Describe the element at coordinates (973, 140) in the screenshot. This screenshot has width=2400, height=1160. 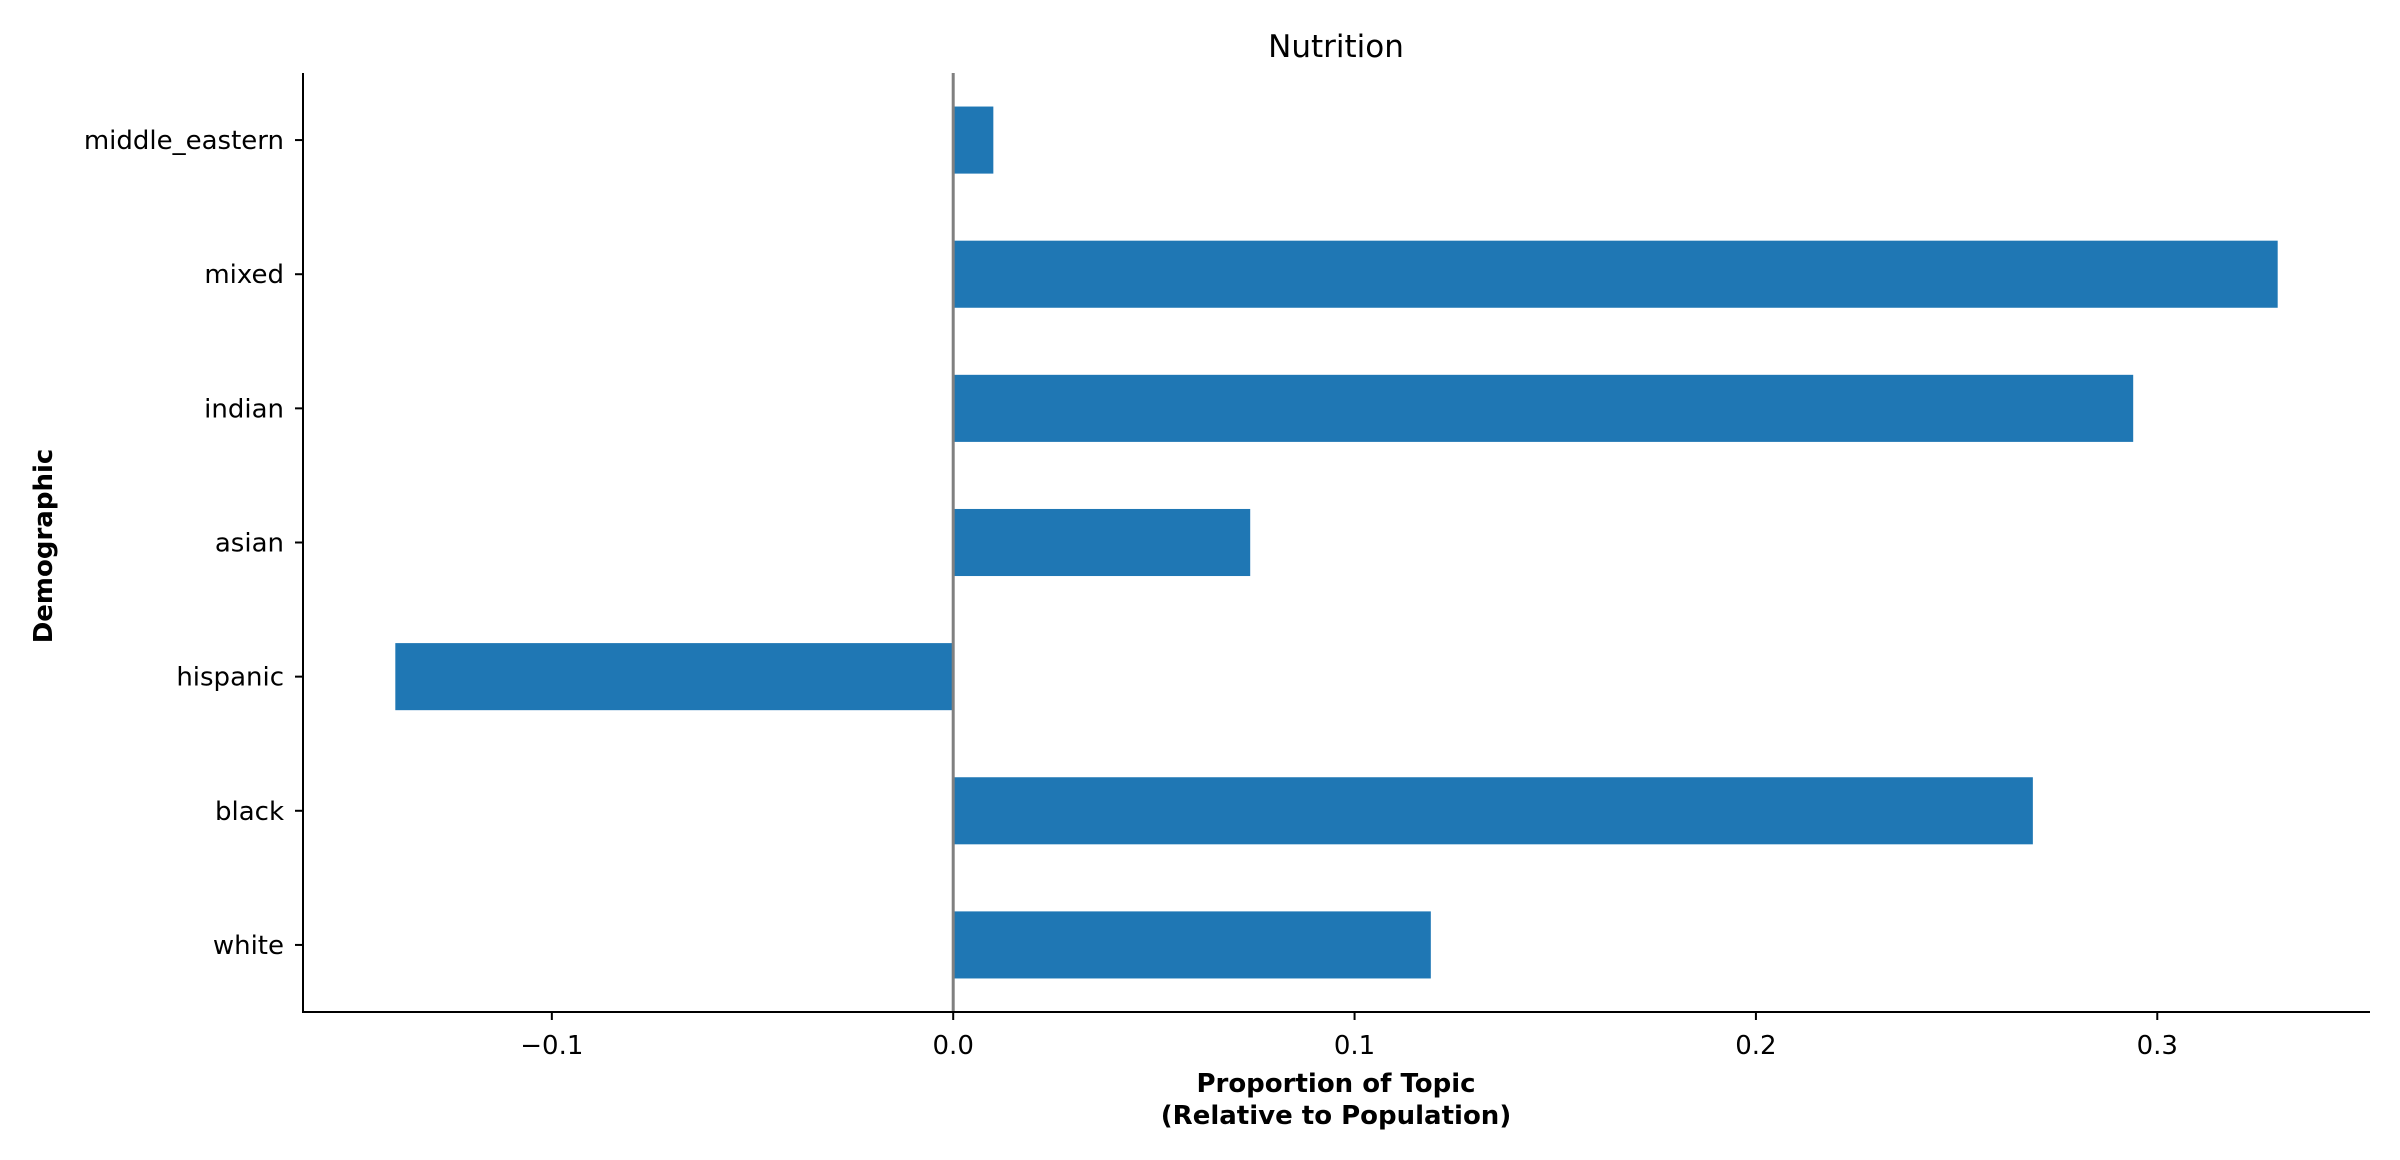
I see `bar-middle-eastern` at that location.